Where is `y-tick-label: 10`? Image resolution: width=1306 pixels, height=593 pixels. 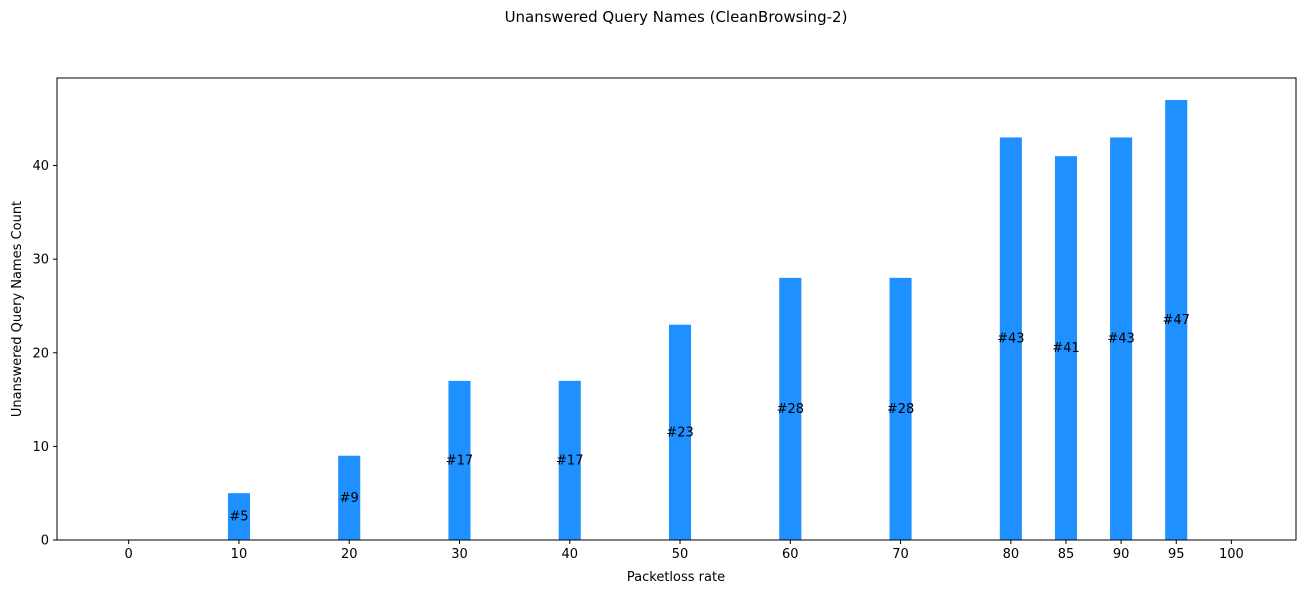 y-tick-label: 10 is located at coordinates (40, 447).